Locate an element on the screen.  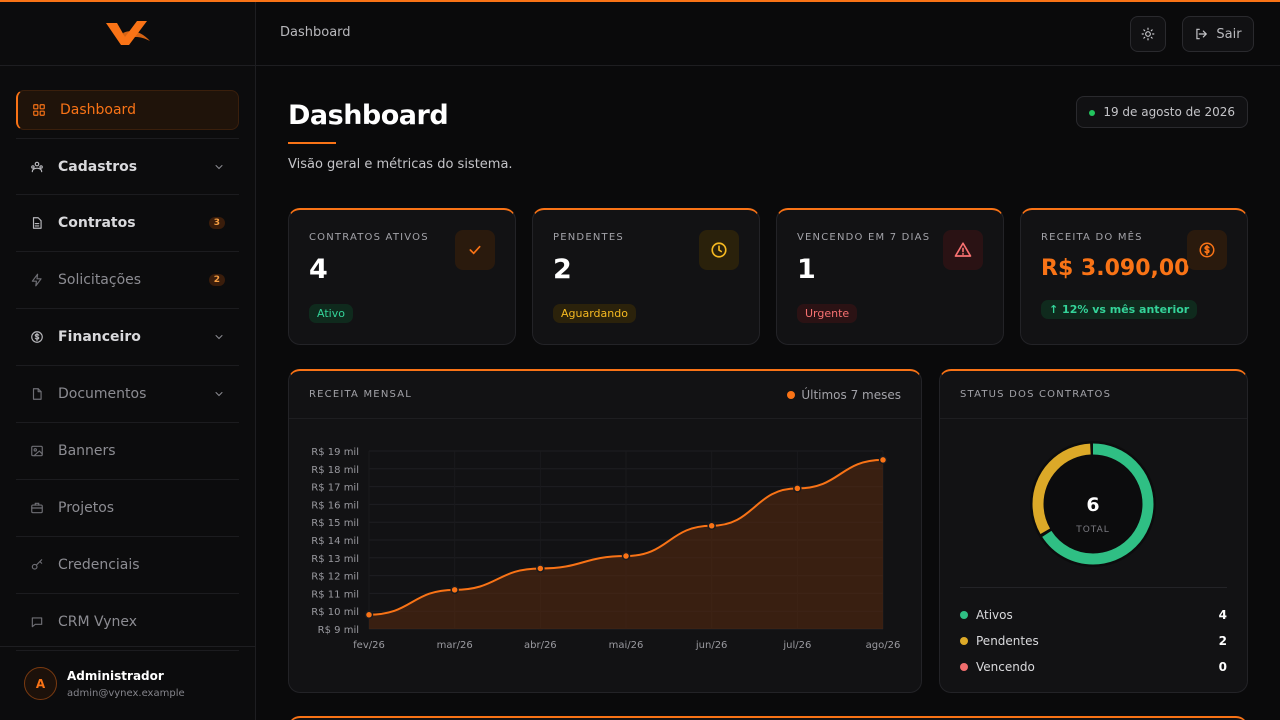
sidebar-item-label: CRM Vynex is located at coordinates (98, 622).